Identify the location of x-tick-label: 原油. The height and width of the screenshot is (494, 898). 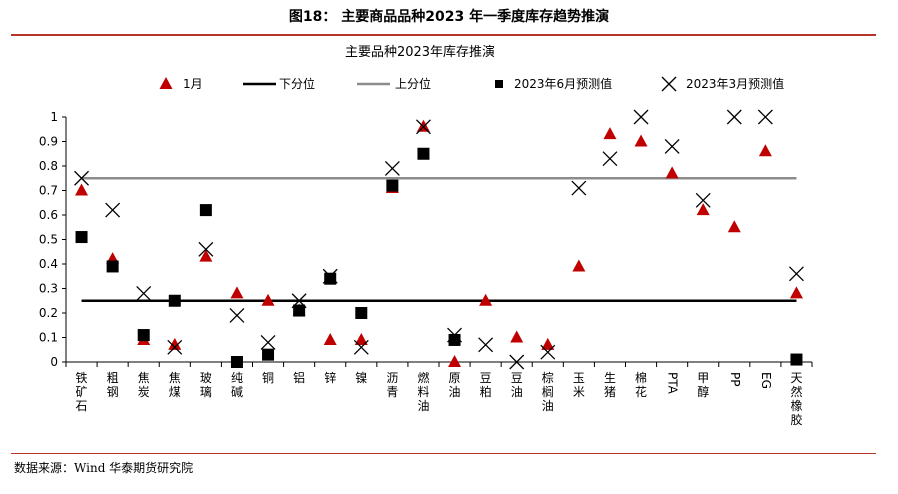
(455, 385).